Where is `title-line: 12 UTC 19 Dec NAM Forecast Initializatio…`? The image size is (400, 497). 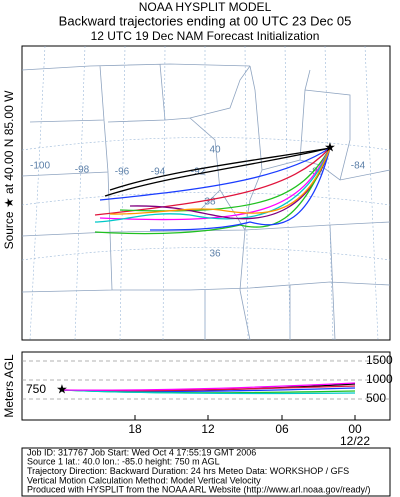 title-line: 12 UTC 19 Dec NAM Forecast Initializatio… is located at coordinates (205, 36).